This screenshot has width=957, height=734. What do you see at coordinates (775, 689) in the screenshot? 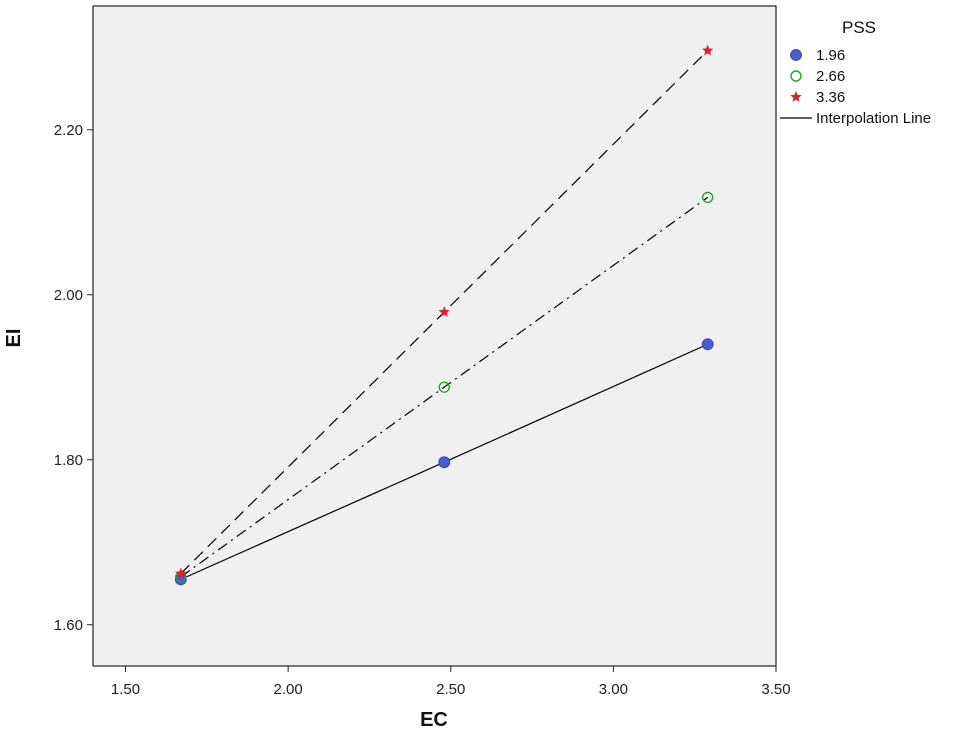
I see `x-tick-label: 3.50` at bounding box center [775, 689].